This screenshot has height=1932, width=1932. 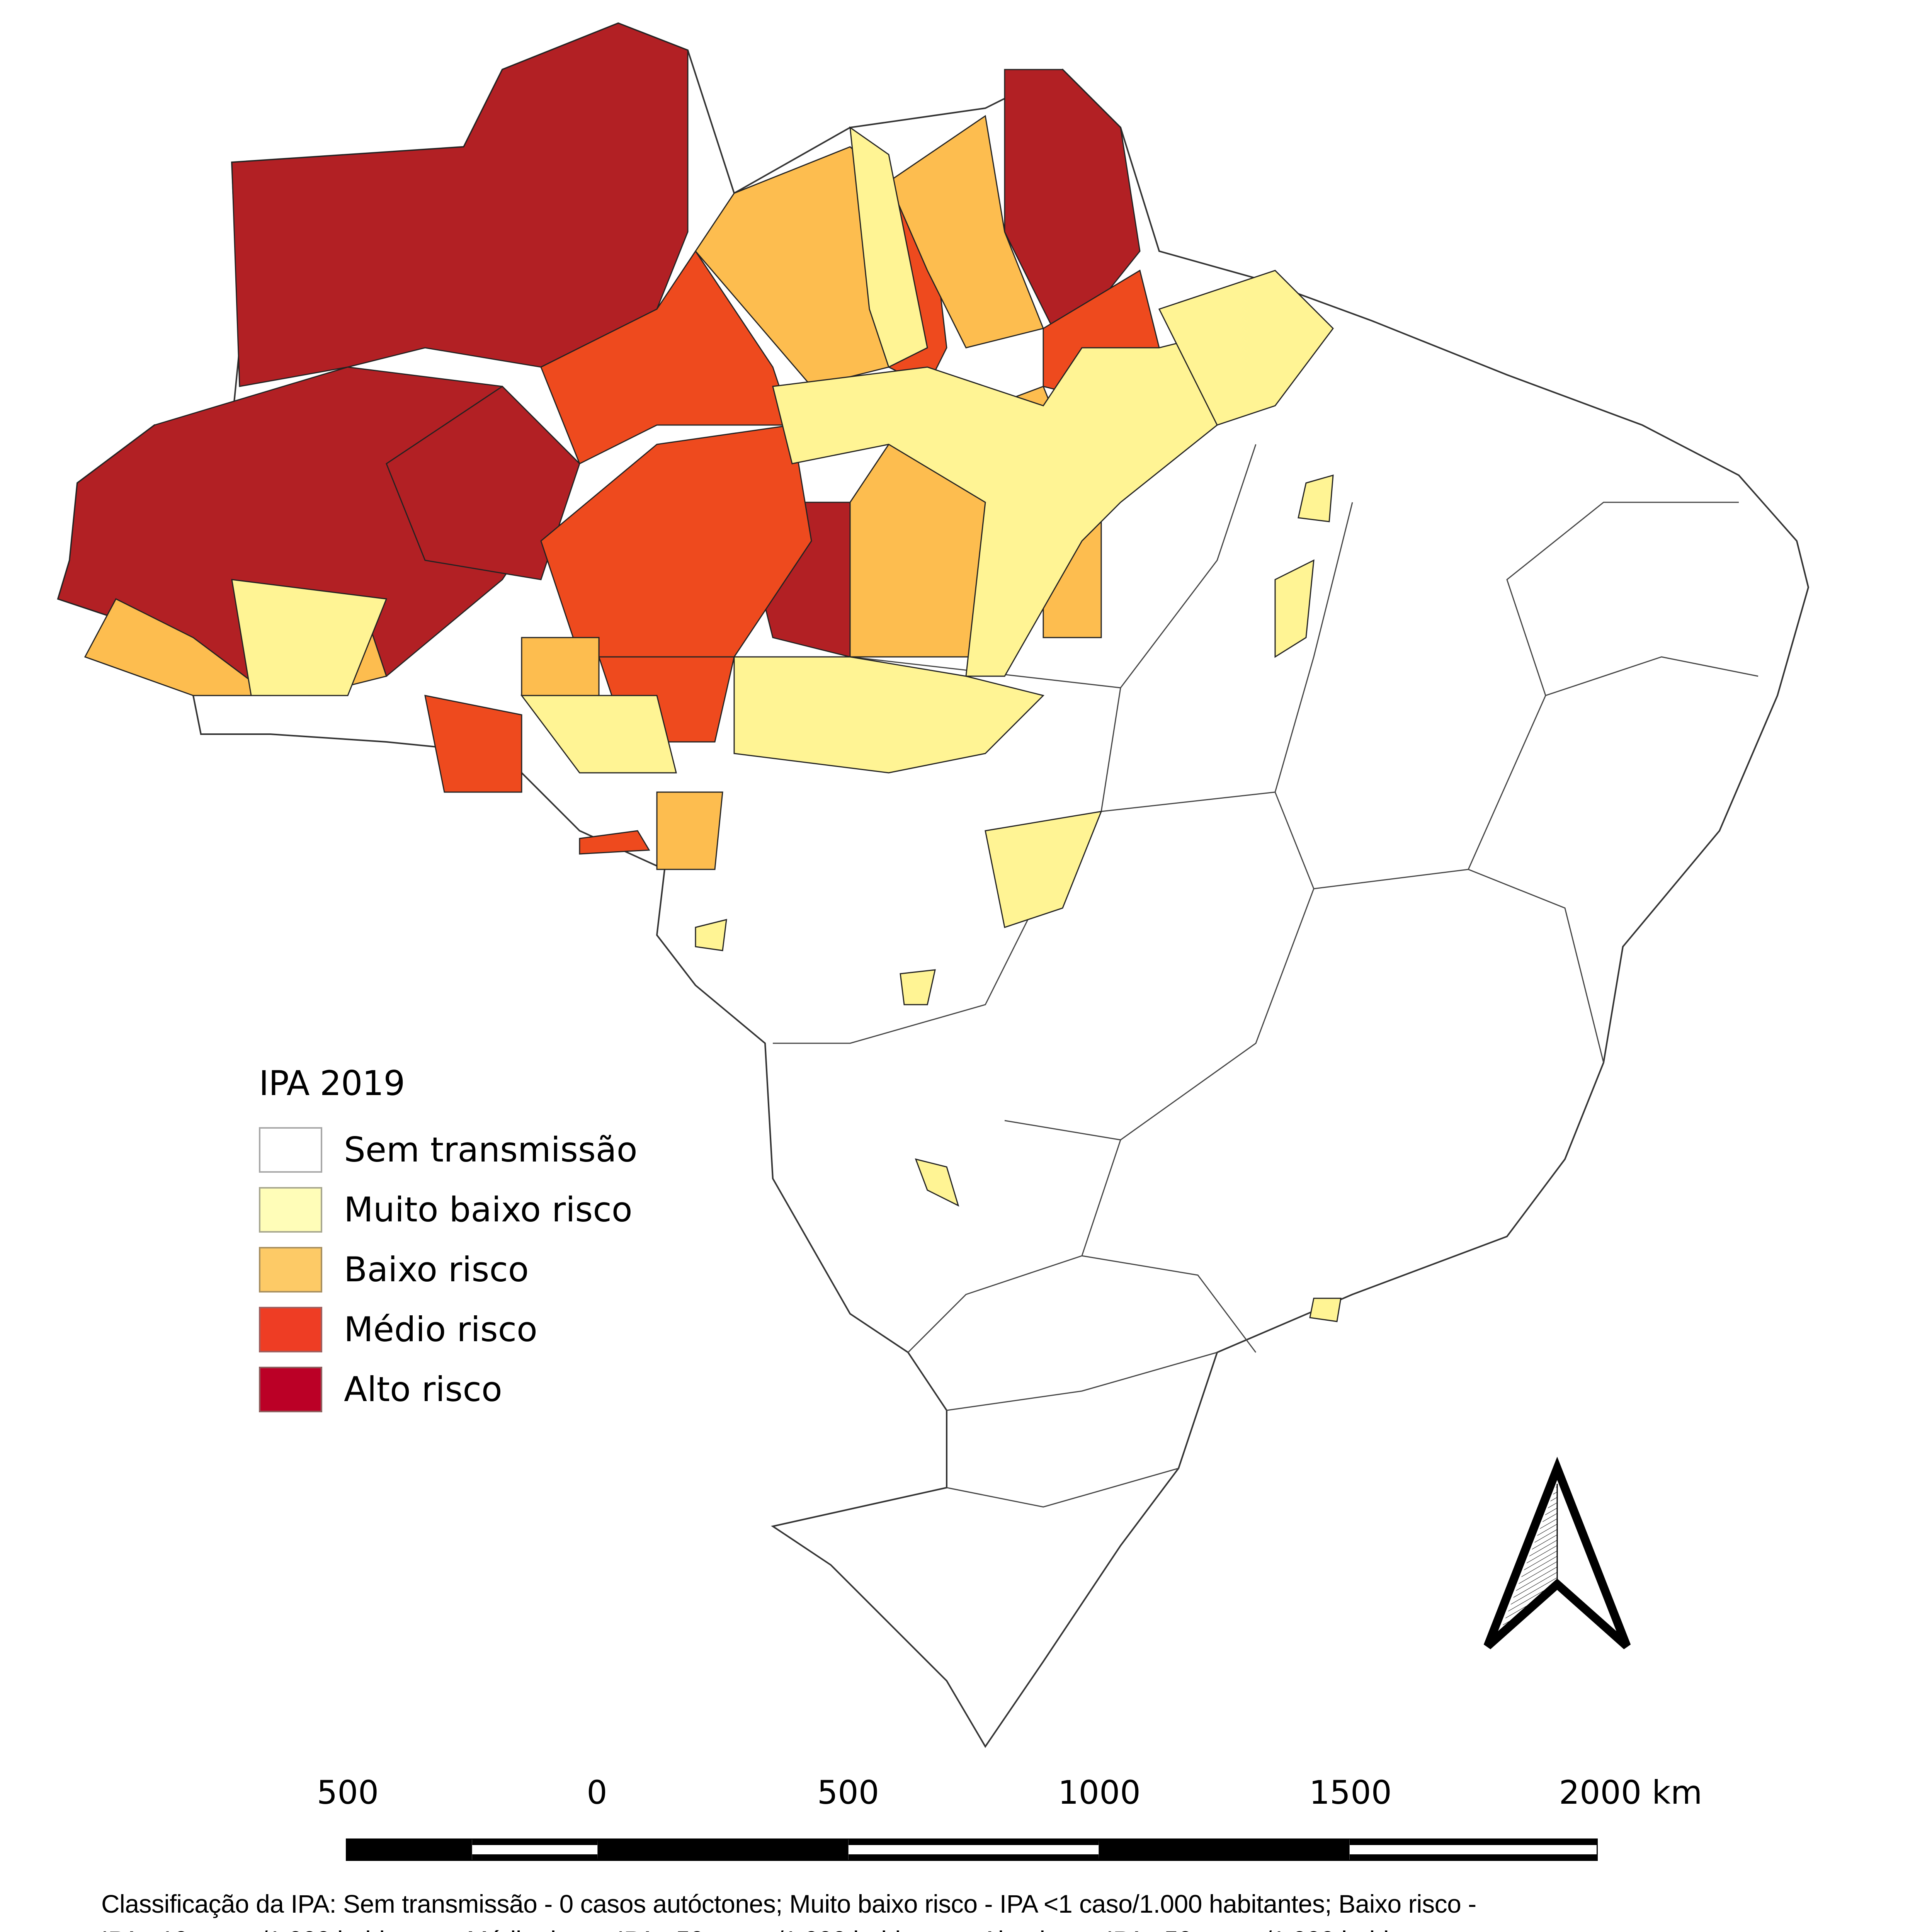 I want to click on legend-label: Muito baixo risco, so click(x=489, y=1210).